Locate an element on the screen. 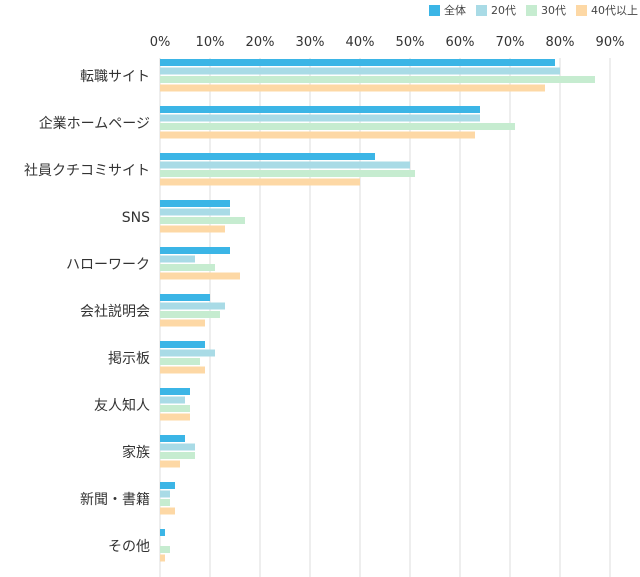 The width and height of the screenshot is (640, 577). legend-label-40s-plus: 40代以上 is located at coordinates (614, 10).